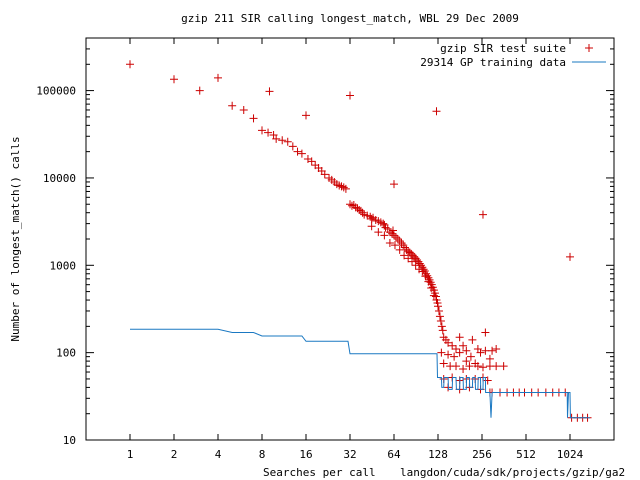 The image size is (640, 480). I want to click on y-tick-label: 10000, so click(59, 178).